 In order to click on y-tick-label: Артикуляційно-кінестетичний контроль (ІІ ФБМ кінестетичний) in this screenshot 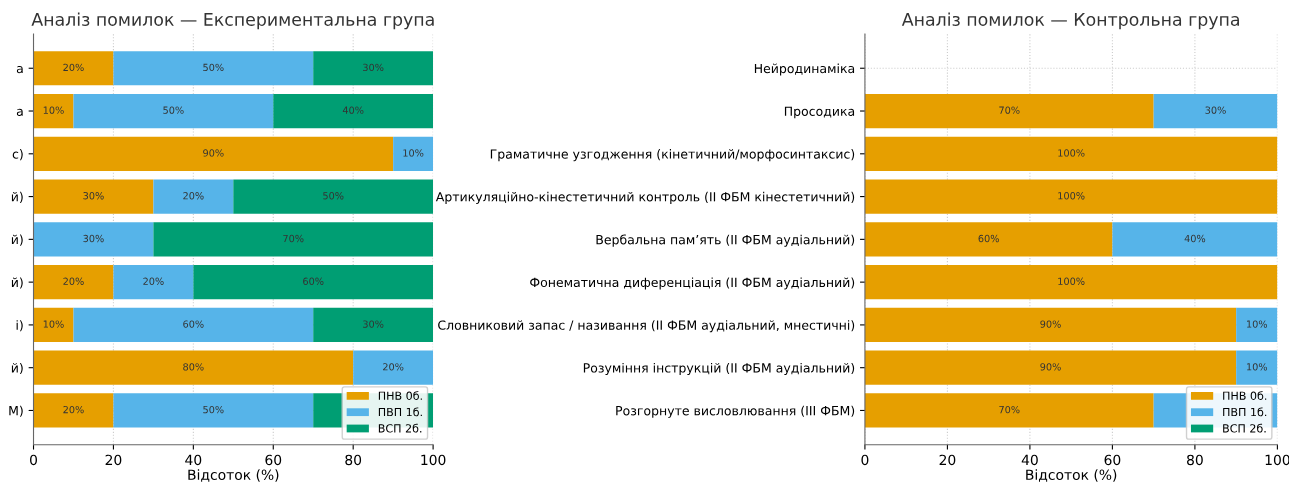, I will do `click(645, 197)`.